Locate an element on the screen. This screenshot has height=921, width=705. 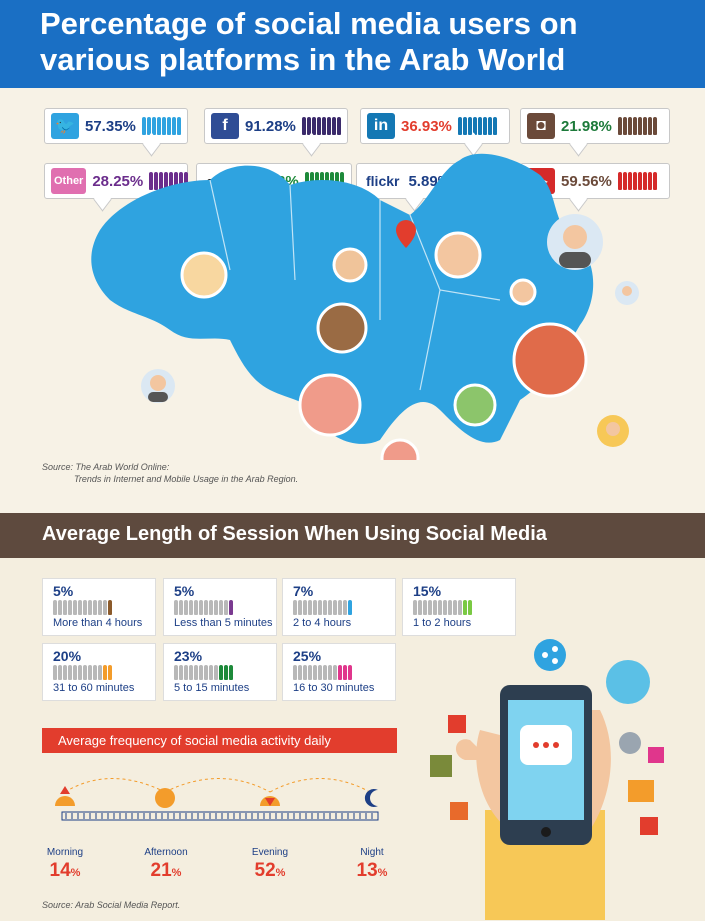
share-icon is located at coordinates (550, 655).